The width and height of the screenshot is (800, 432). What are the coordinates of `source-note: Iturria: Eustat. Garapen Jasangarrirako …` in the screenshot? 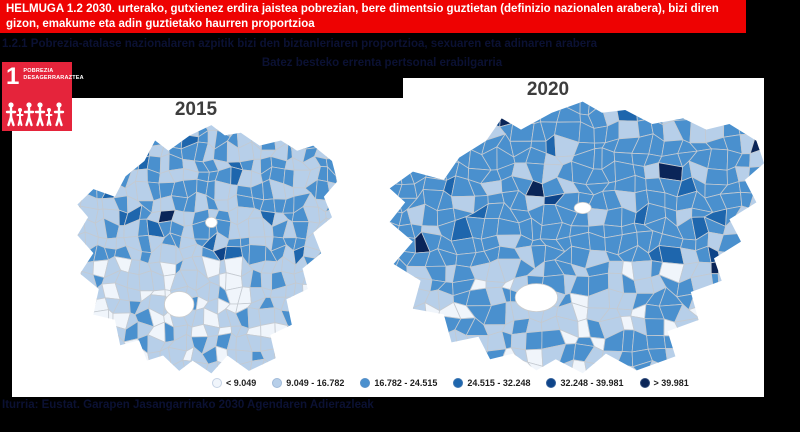 It's located at (188, 405).